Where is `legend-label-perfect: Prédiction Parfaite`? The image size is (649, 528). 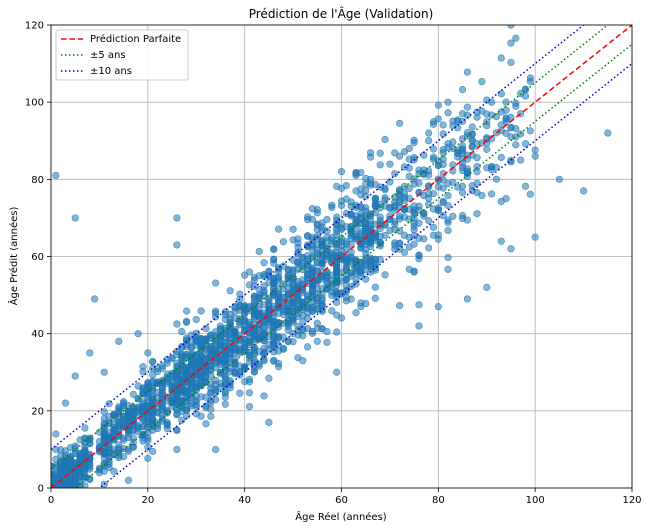
legend-label-perfect: Prédiction Parfaite is located at coordinates (135, 39).